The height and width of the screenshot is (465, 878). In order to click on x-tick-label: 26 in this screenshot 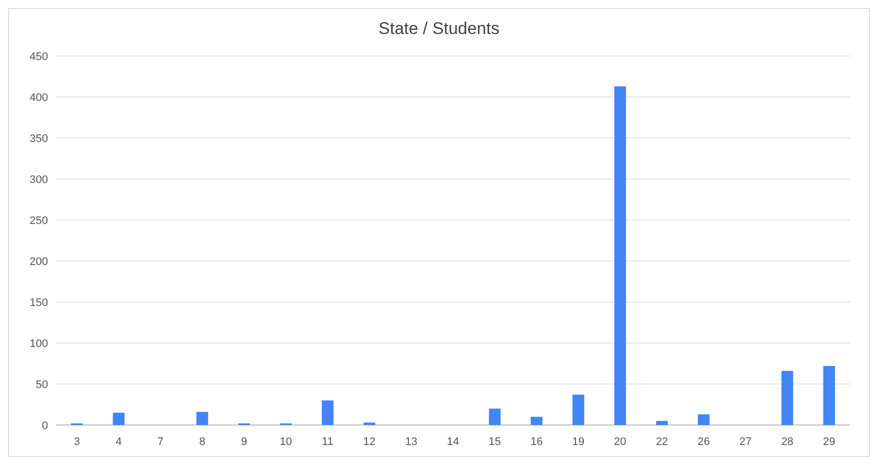, I will do `click(704, 442)`.